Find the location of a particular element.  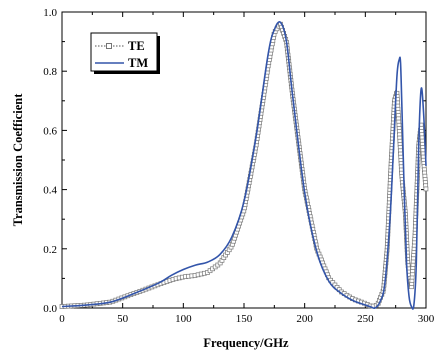

legend: TE TM is located at coordinates (125, 53).